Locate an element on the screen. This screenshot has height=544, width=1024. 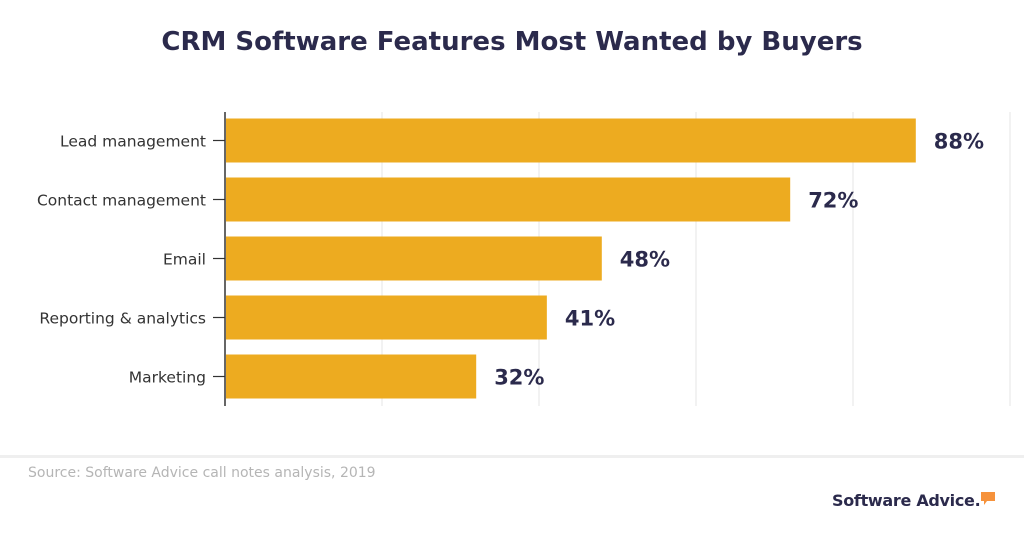
brand-wordmark: Software Advice. is located at coordinates (906, 500).